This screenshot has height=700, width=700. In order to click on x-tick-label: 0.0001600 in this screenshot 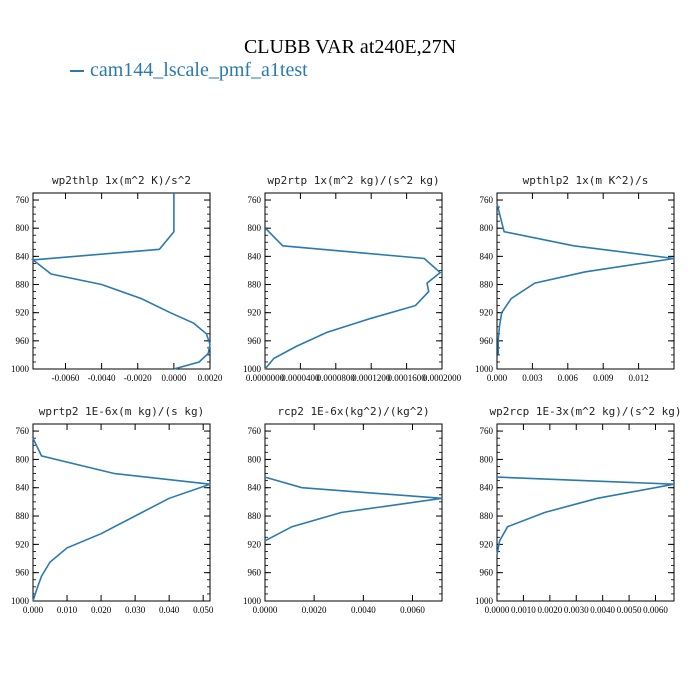, I will do `click(406, 378)`.